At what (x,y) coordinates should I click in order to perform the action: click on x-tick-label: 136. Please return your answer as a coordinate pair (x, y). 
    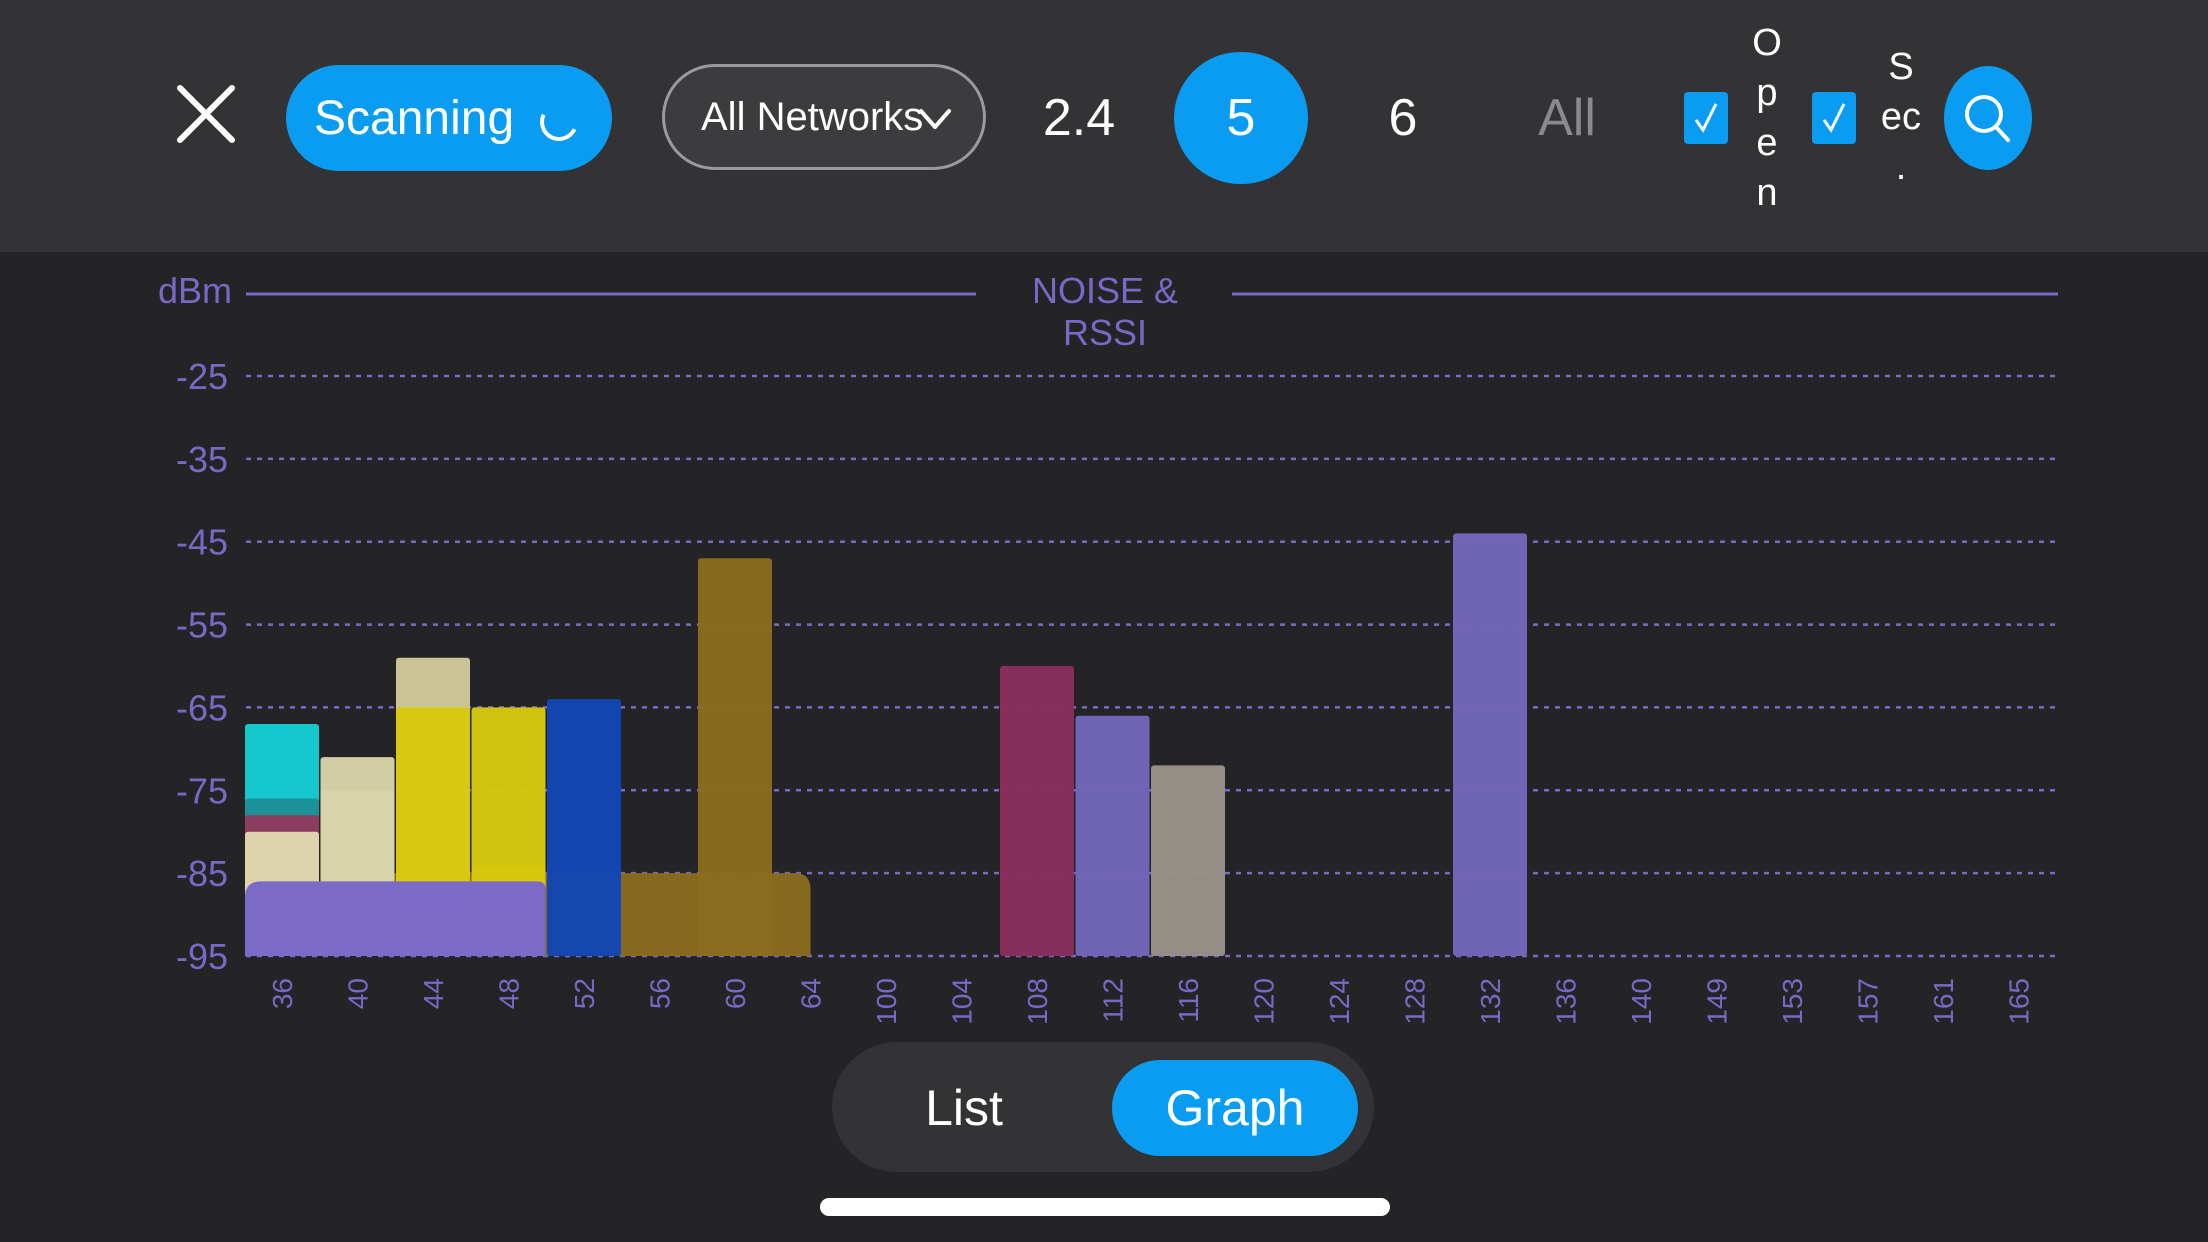
    Looking at the image, I should click on (1566, 1001).